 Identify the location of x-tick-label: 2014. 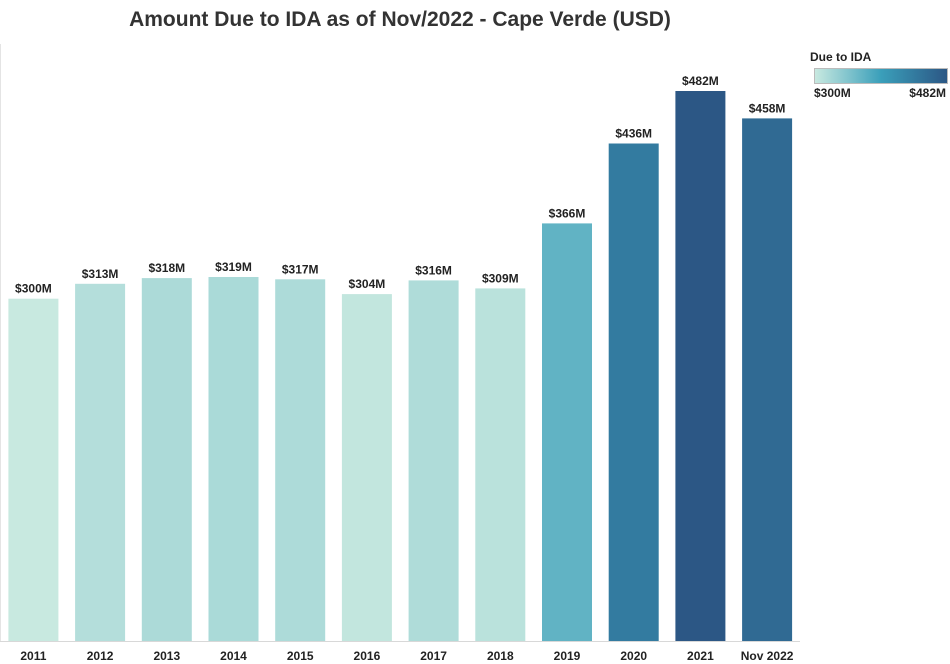
(233, 656).